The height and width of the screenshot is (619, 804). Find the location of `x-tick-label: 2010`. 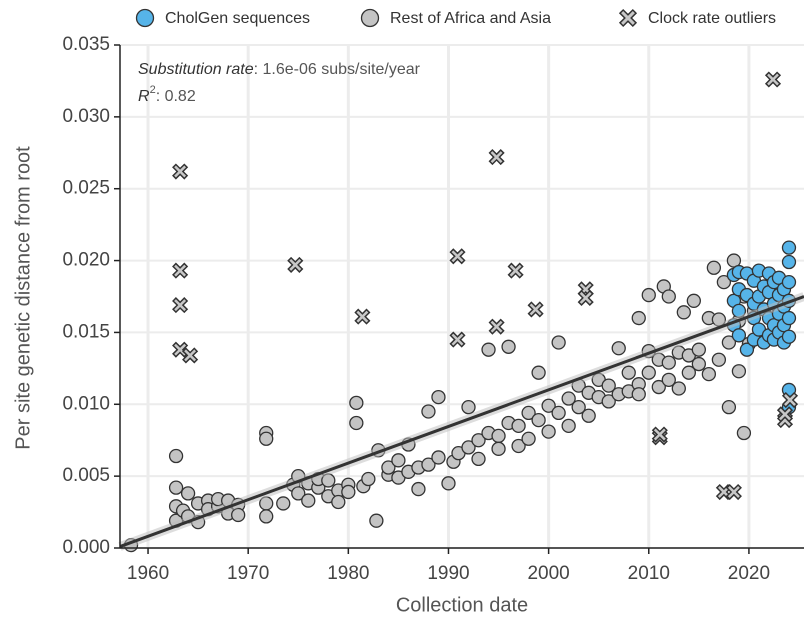

x-tick-label: 2010 is located at coordinates (649, 573).